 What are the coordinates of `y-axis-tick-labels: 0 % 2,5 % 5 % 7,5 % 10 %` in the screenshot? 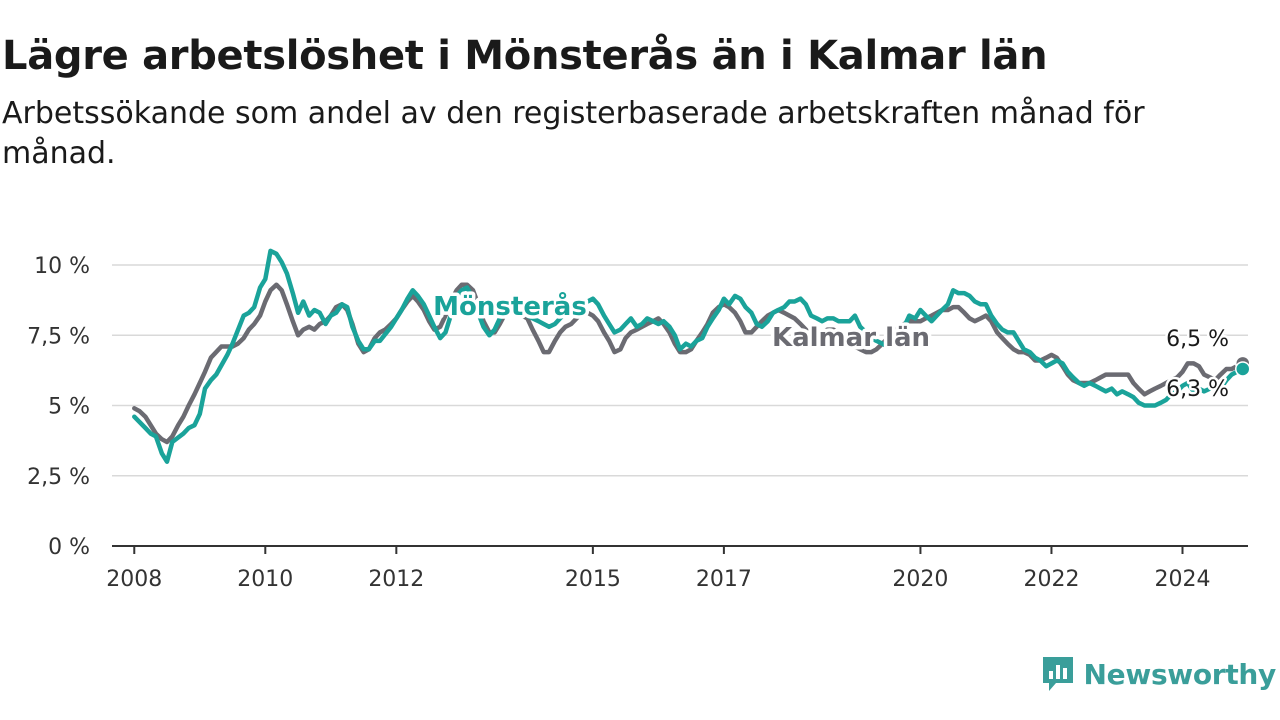 It's located at (58, 407).